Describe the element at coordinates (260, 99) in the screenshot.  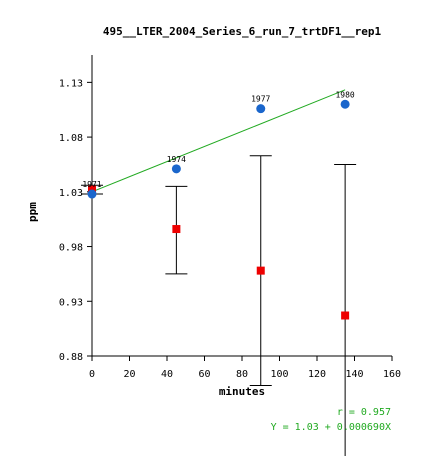
I see `data-point-label: 1977` at that location.